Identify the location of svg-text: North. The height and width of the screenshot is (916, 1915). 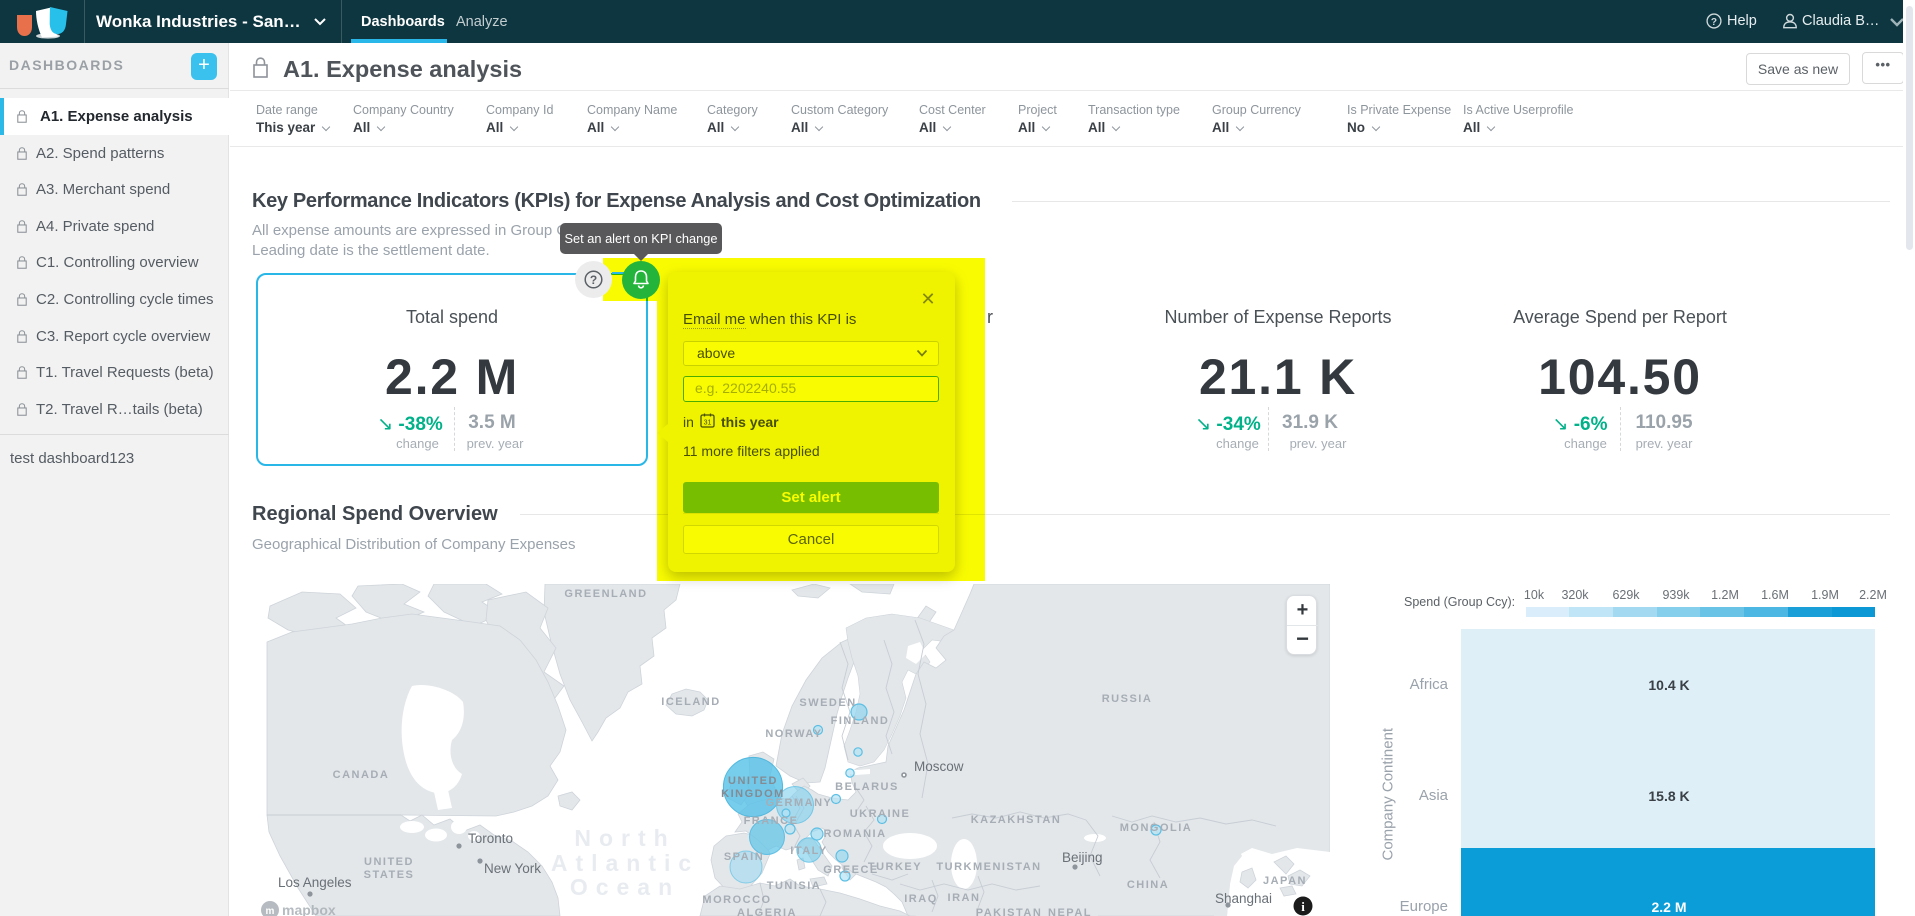
(624, 838).